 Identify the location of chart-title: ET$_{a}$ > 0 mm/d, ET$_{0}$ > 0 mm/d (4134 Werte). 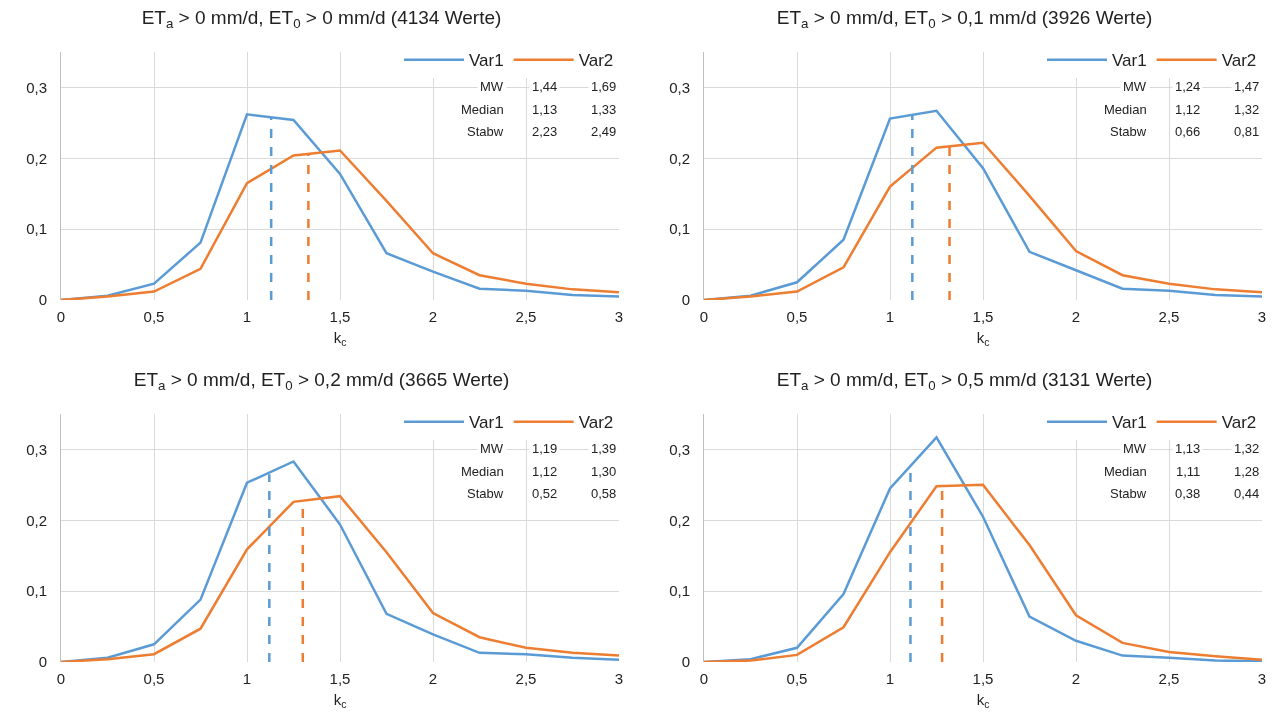
(321, 19).